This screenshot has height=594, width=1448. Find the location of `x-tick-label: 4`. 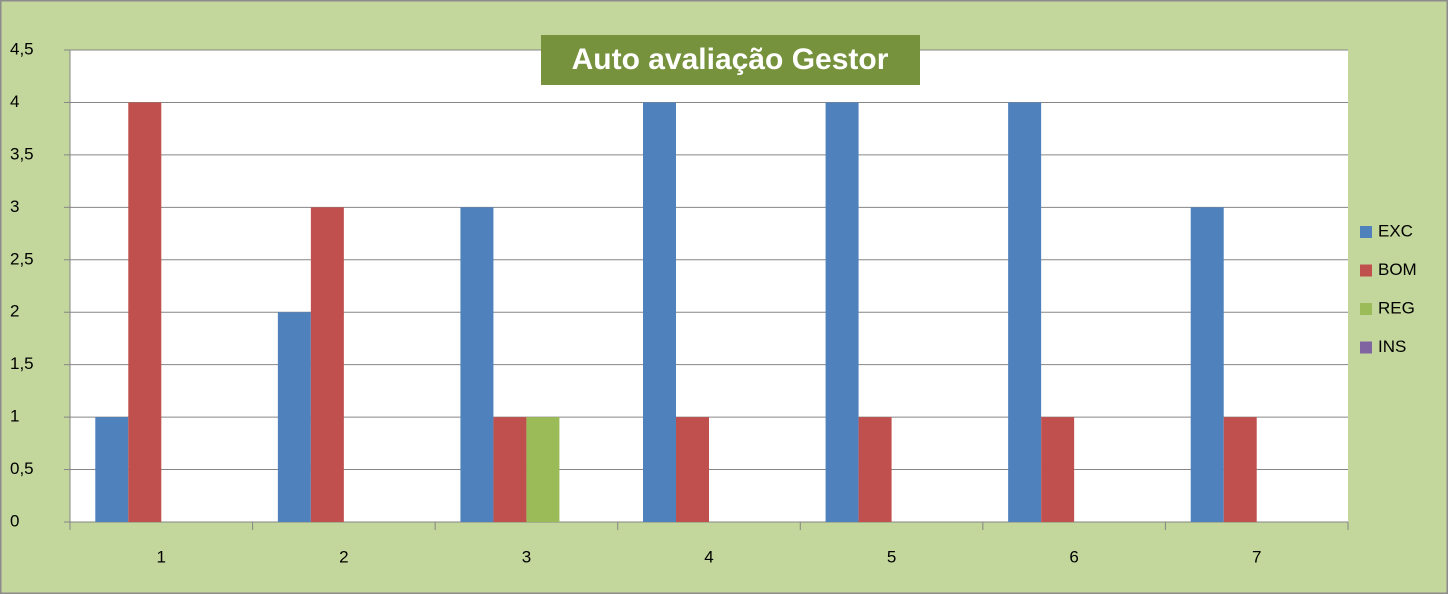

x-tick-label: 4 is located at coordinates (708, 556).